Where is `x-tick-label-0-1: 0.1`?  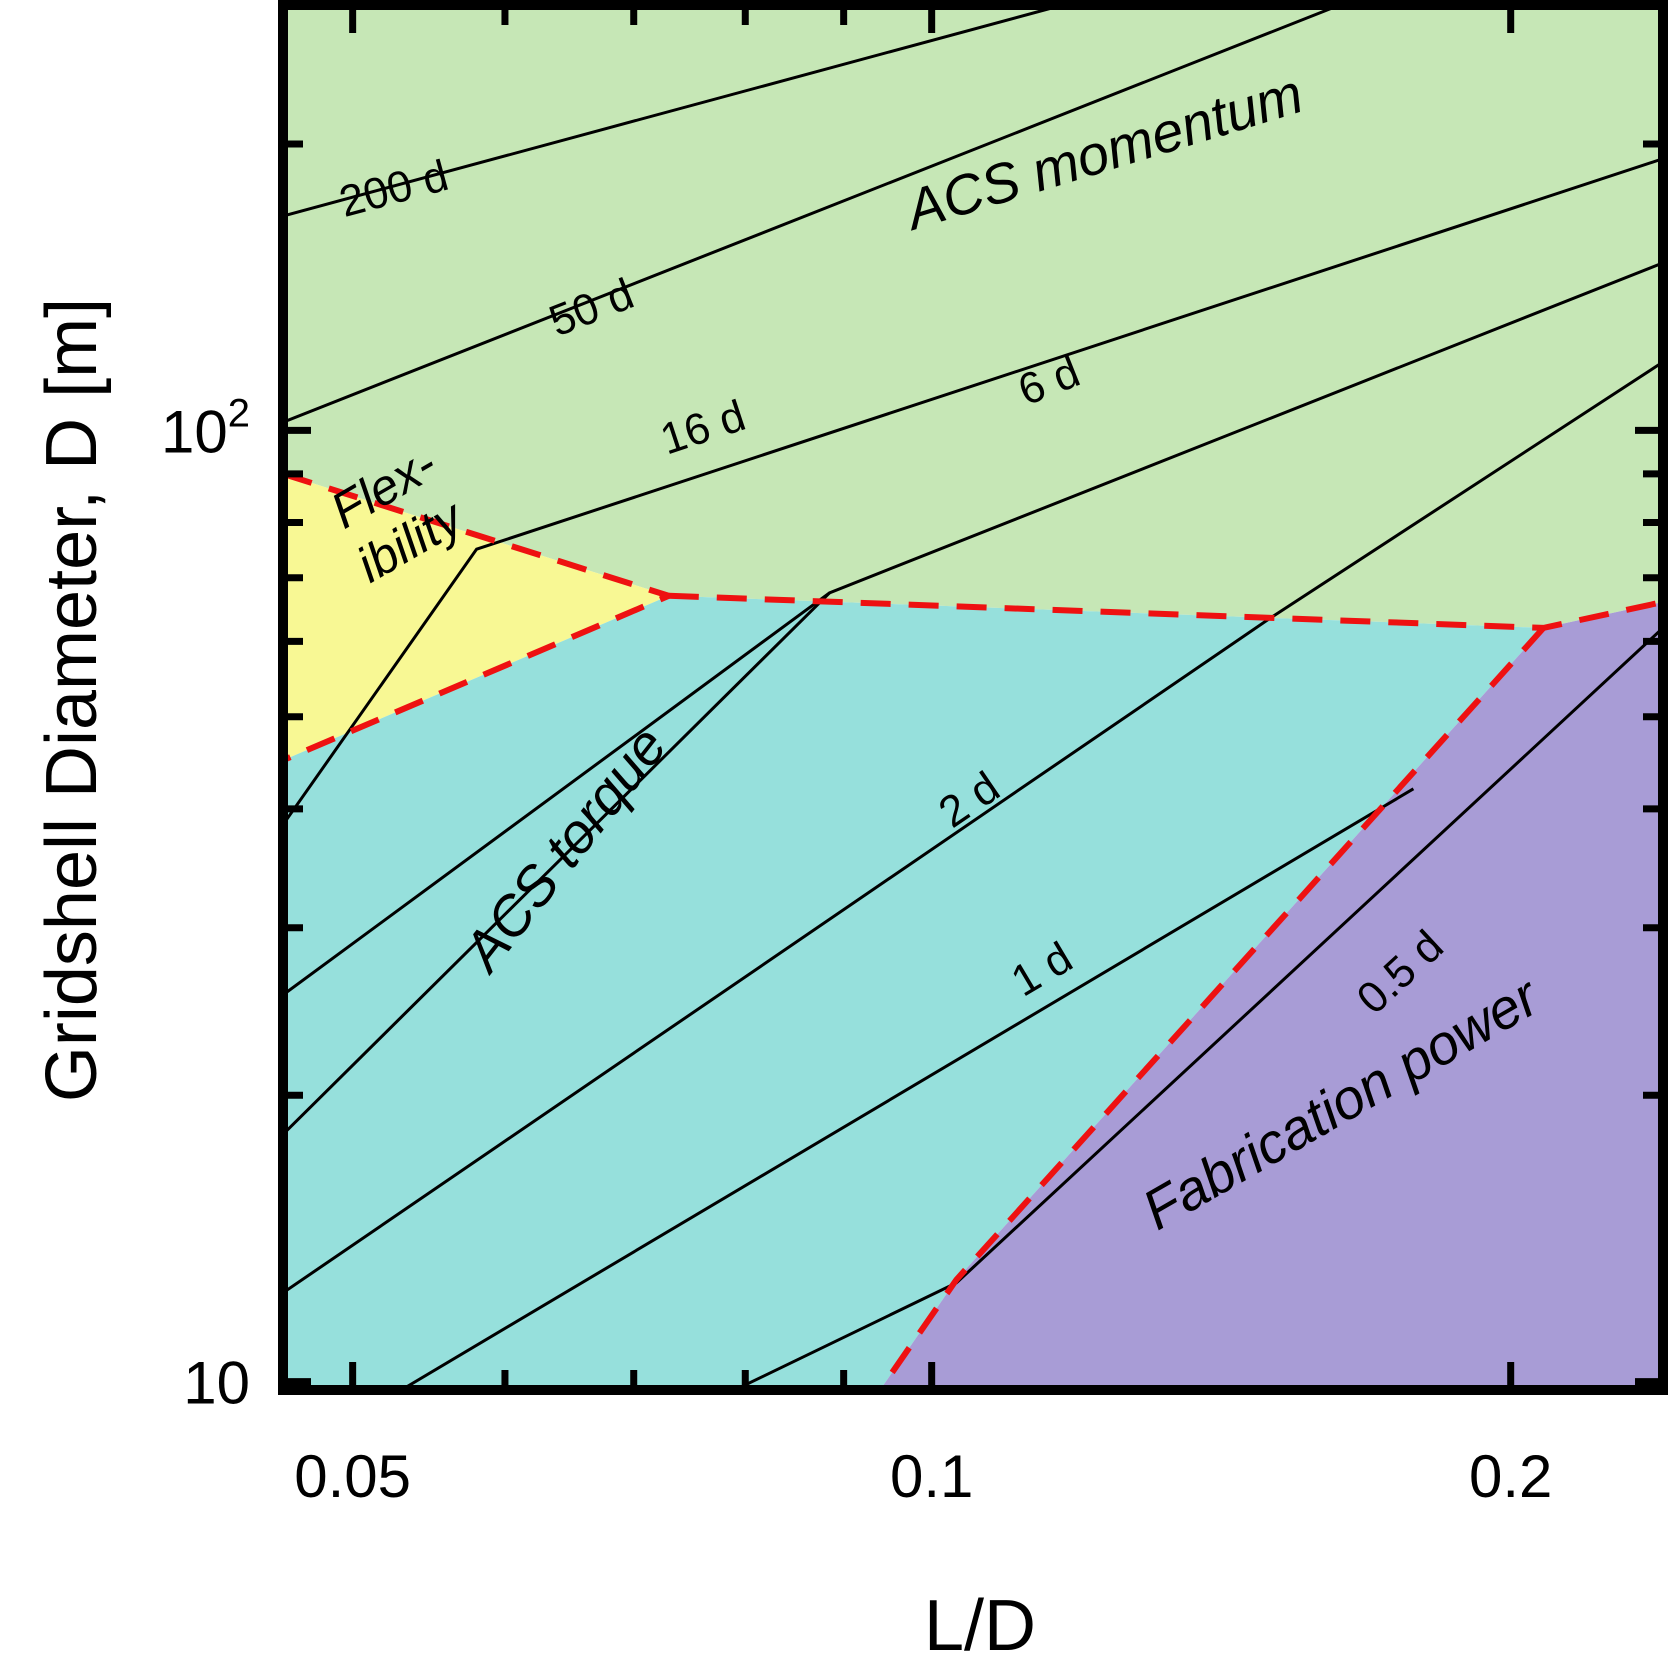
x-tick-label-0-1: 0.1 is located at coordinates (931, 1476).